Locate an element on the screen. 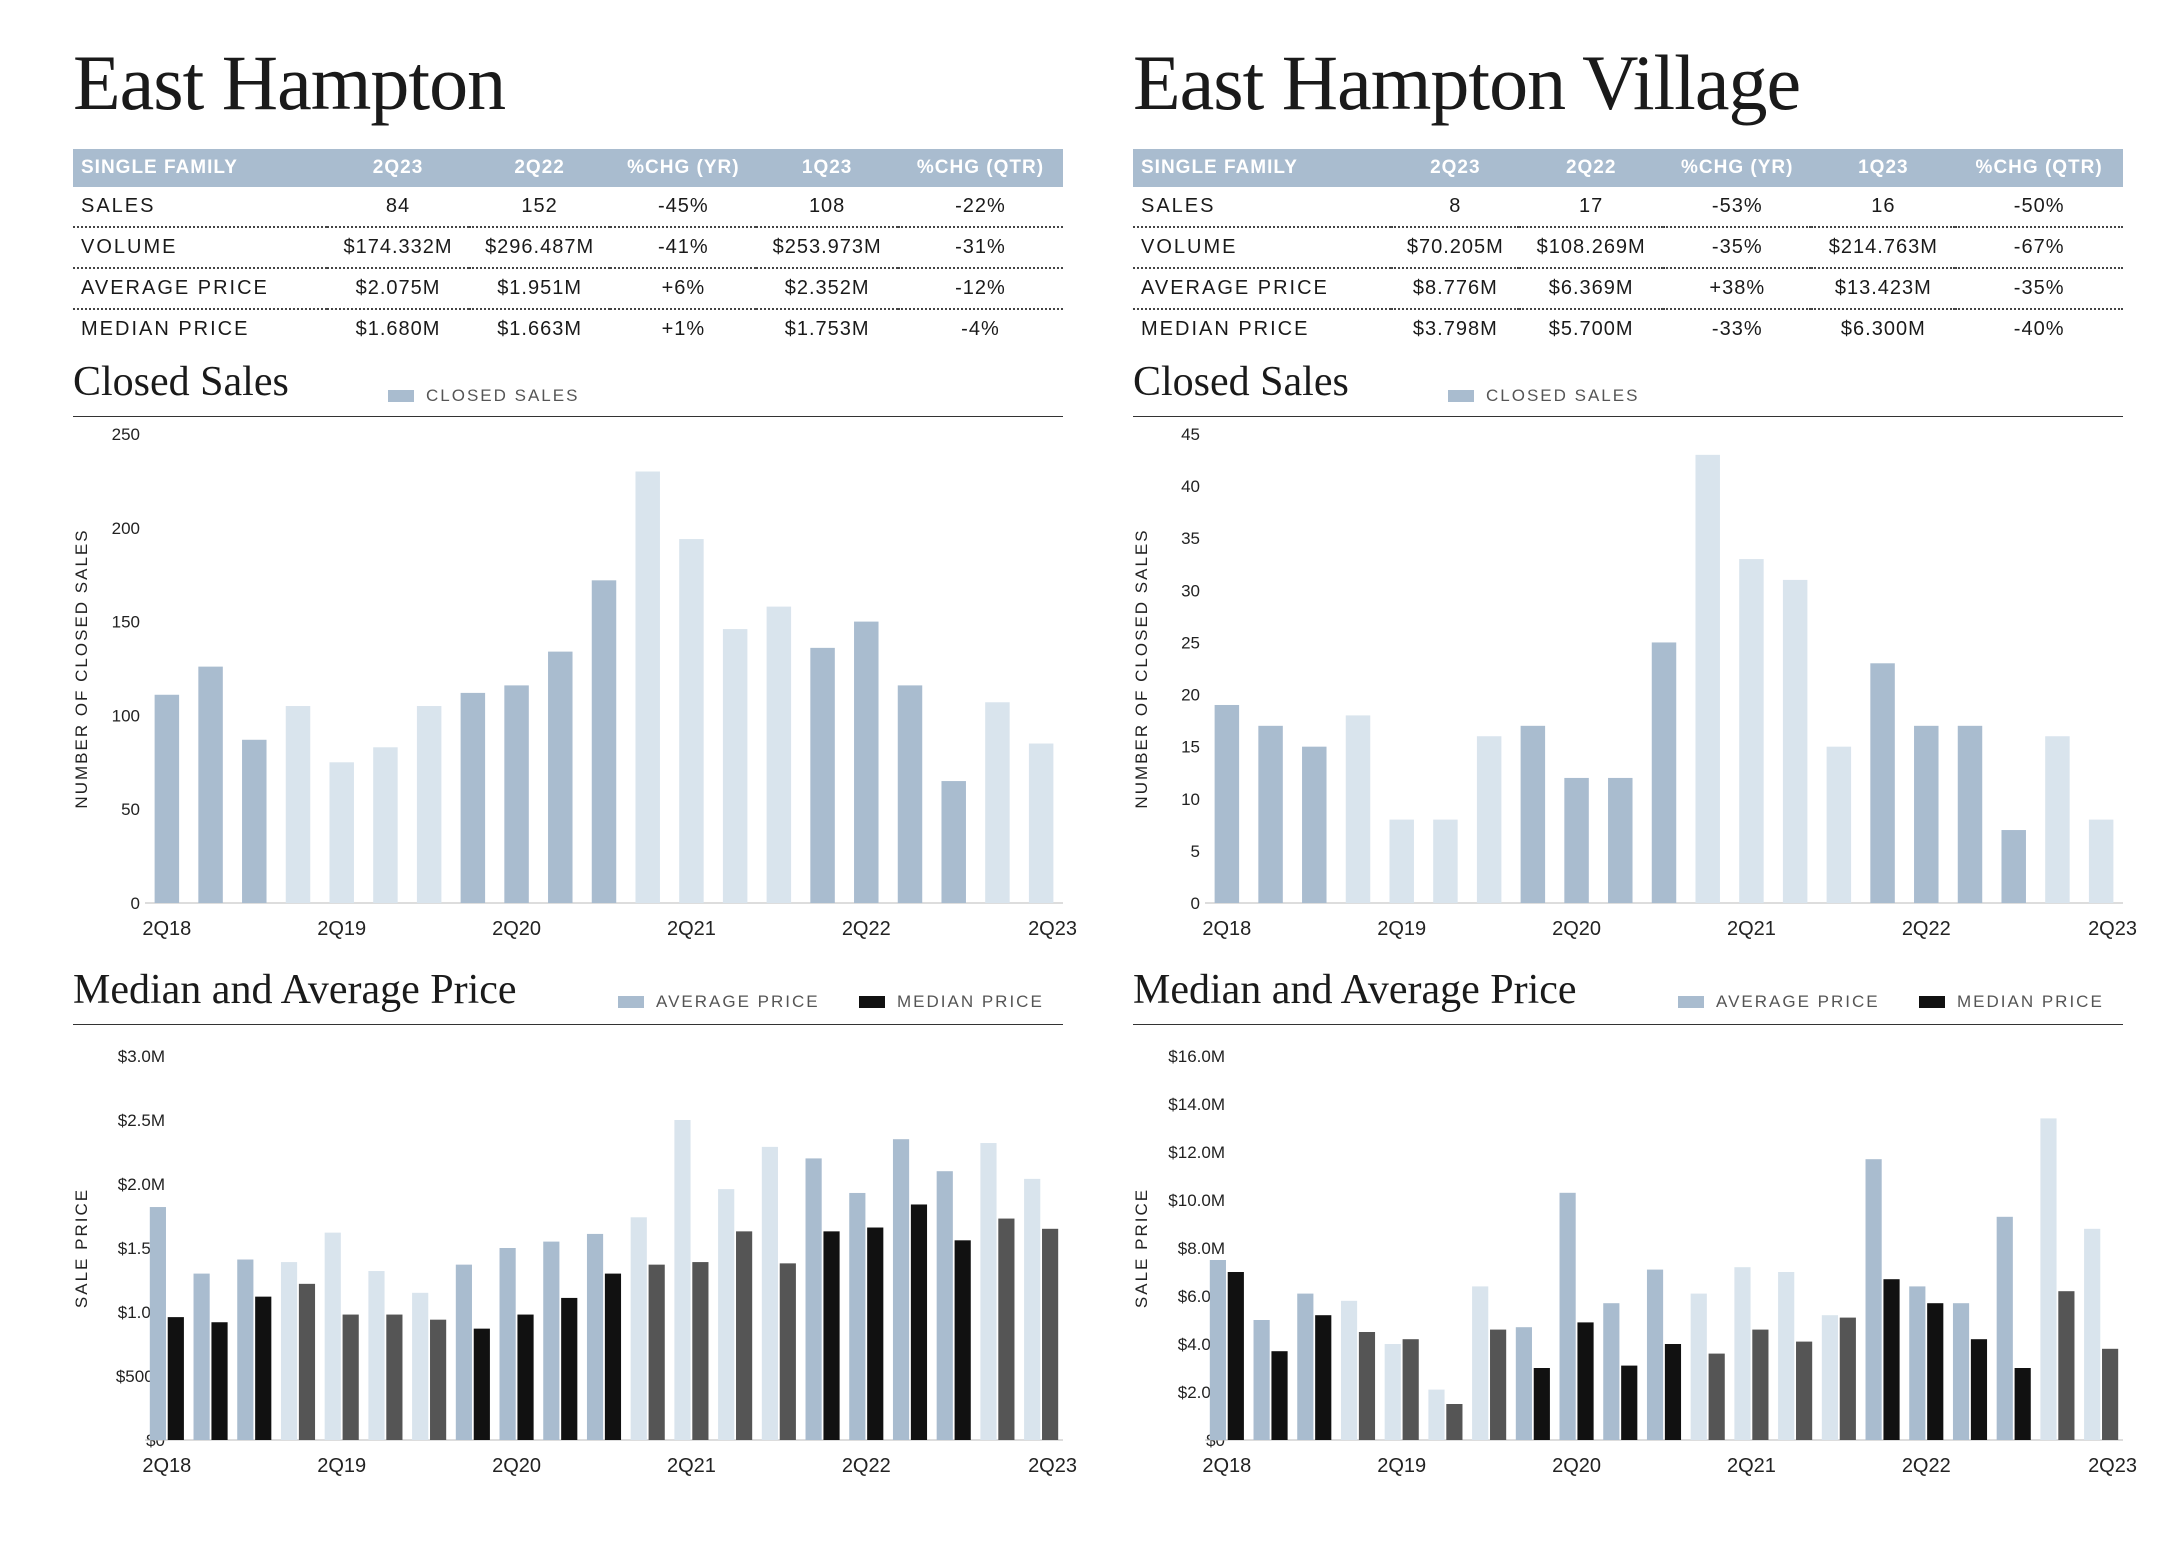 The image size is (2176, 1548). price-title: Median and Average Price is located at coordinates (295, 990).